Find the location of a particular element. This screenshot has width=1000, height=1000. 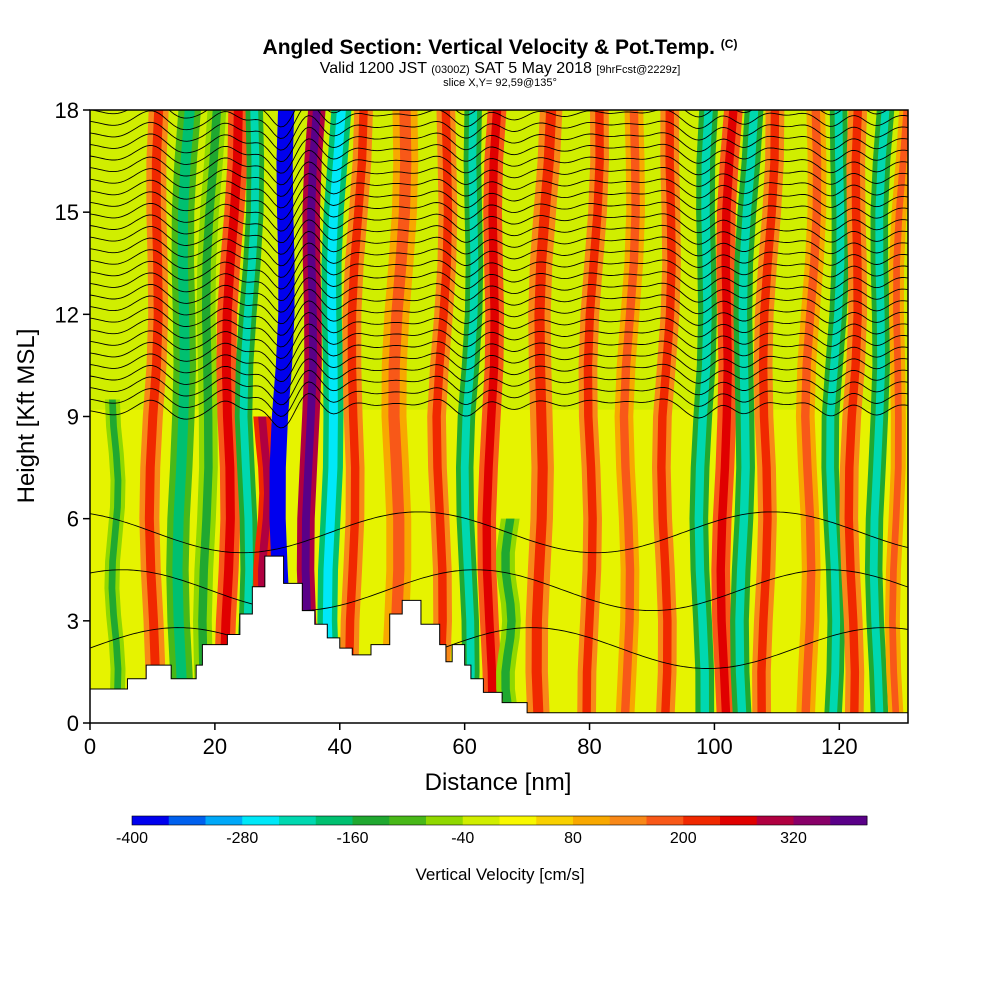

y-axis: 0 3 6 9 12 15 18 is located at coordinates (72, 417).